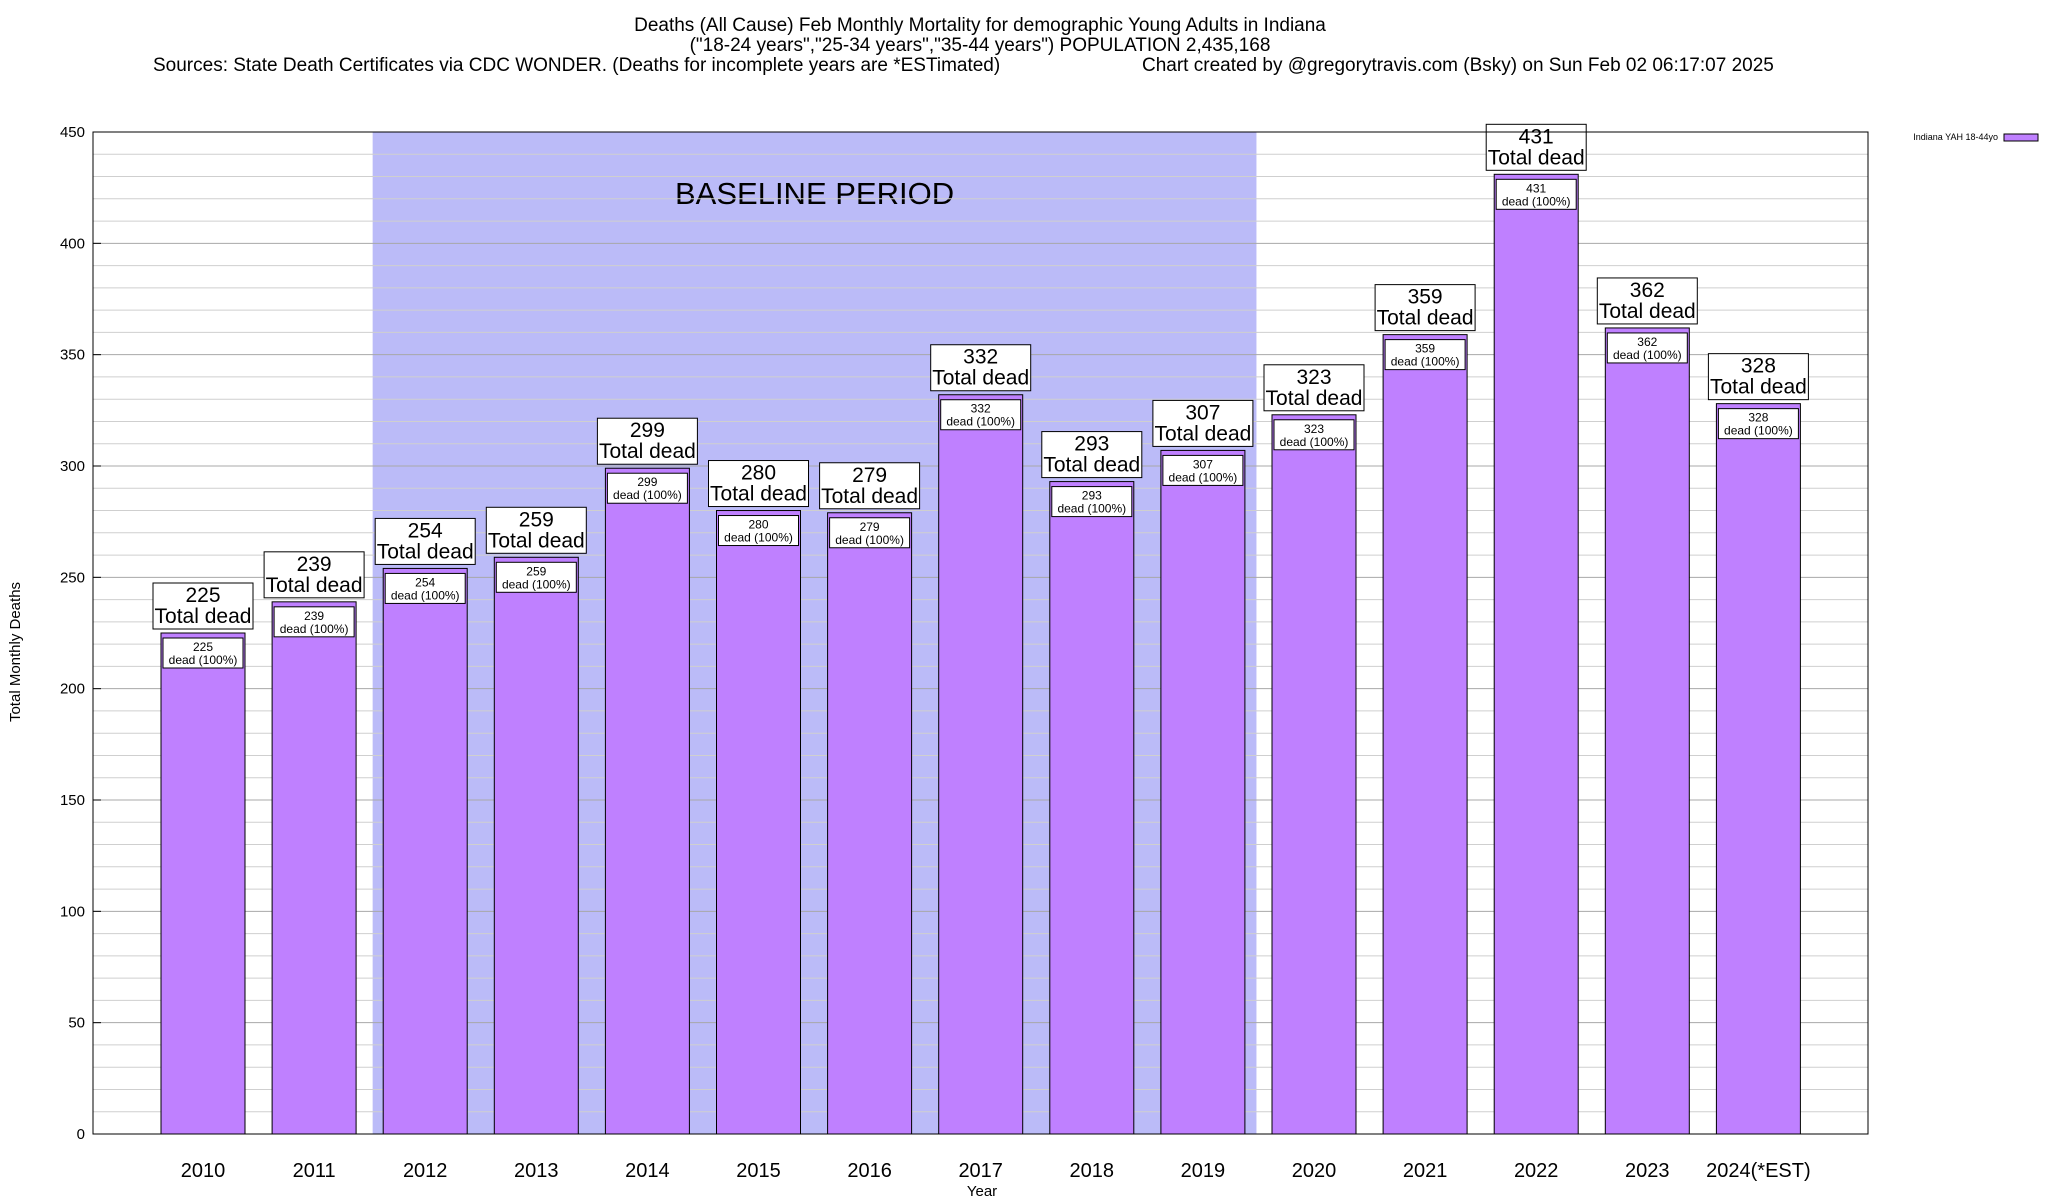 The width and height of the screenshot is (2048, 1200). I want to click on x-tick-label: 2018, so click(1092, 1171).